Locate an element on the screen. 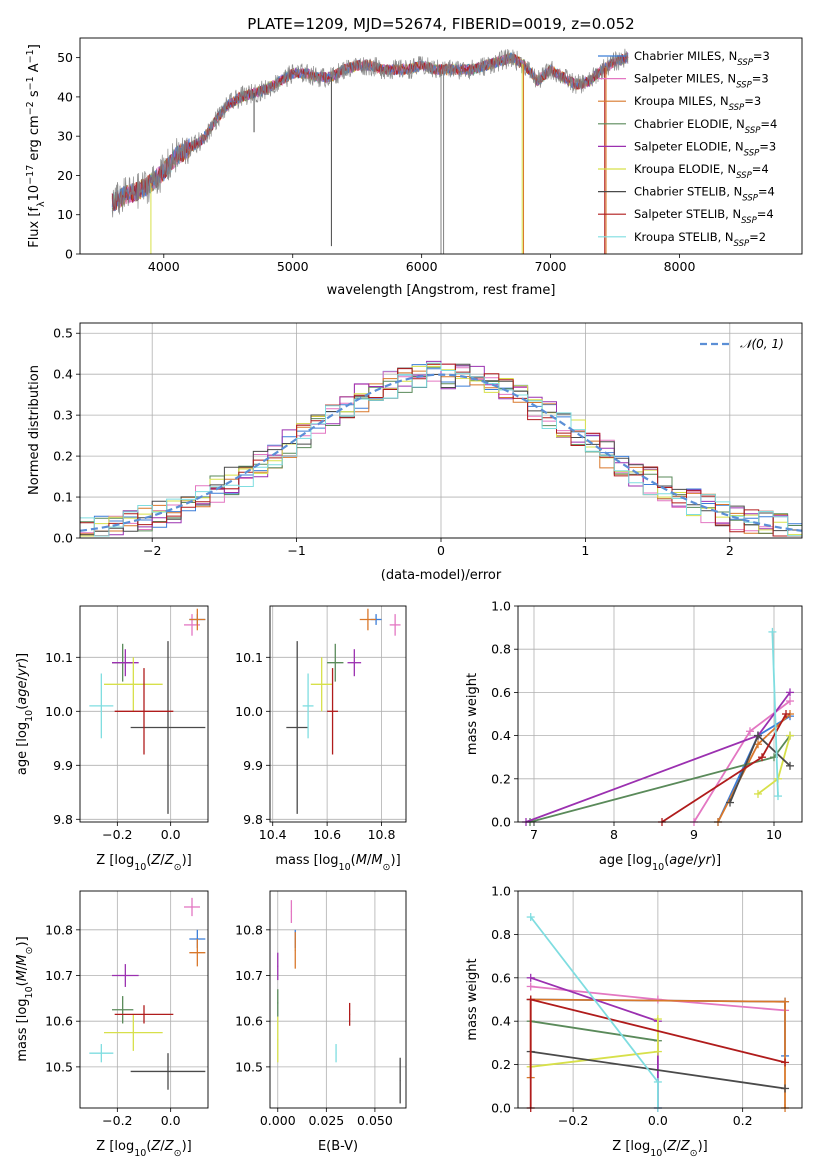  weight-line-chabrier-stelib is located at coordinates (658, 1070).